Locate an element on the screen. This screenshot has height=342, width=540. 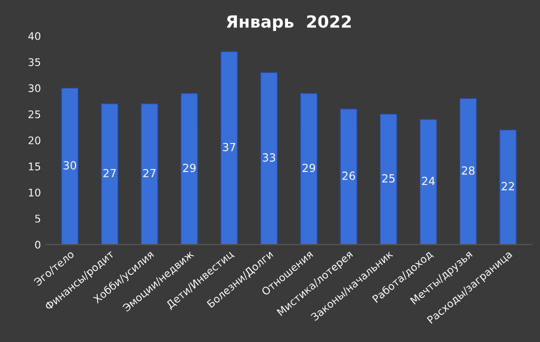
data-label: 25 is located at coordinates (388, 178).